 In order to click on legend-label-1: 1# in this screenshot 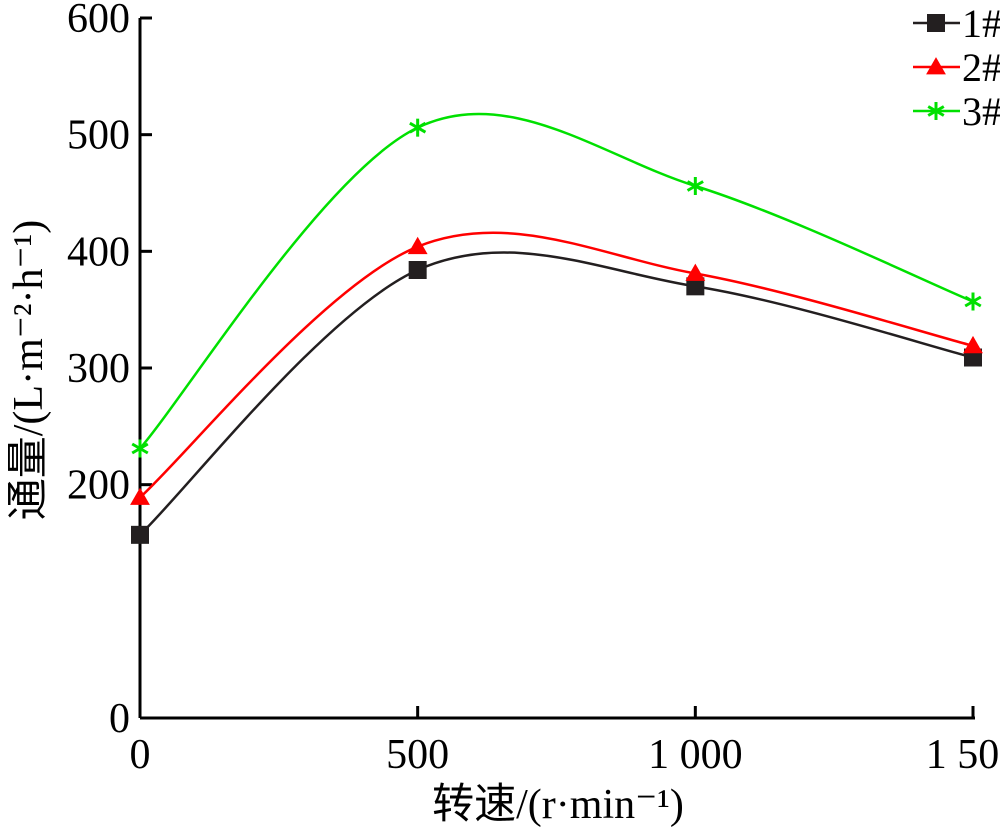, I will do `click(981, 23)`.